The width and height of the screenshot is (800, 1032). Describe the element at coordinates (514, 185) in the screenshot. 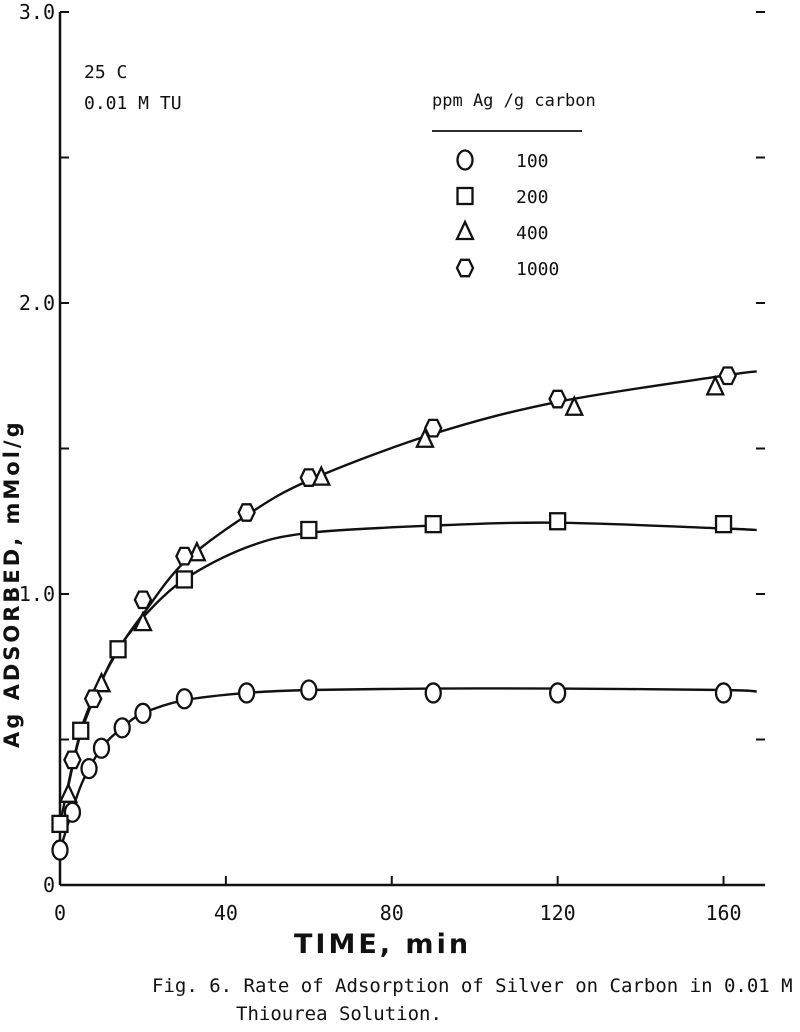

I see `legend: ppm Ag /g carbon 100 200 400 1000` at that location.